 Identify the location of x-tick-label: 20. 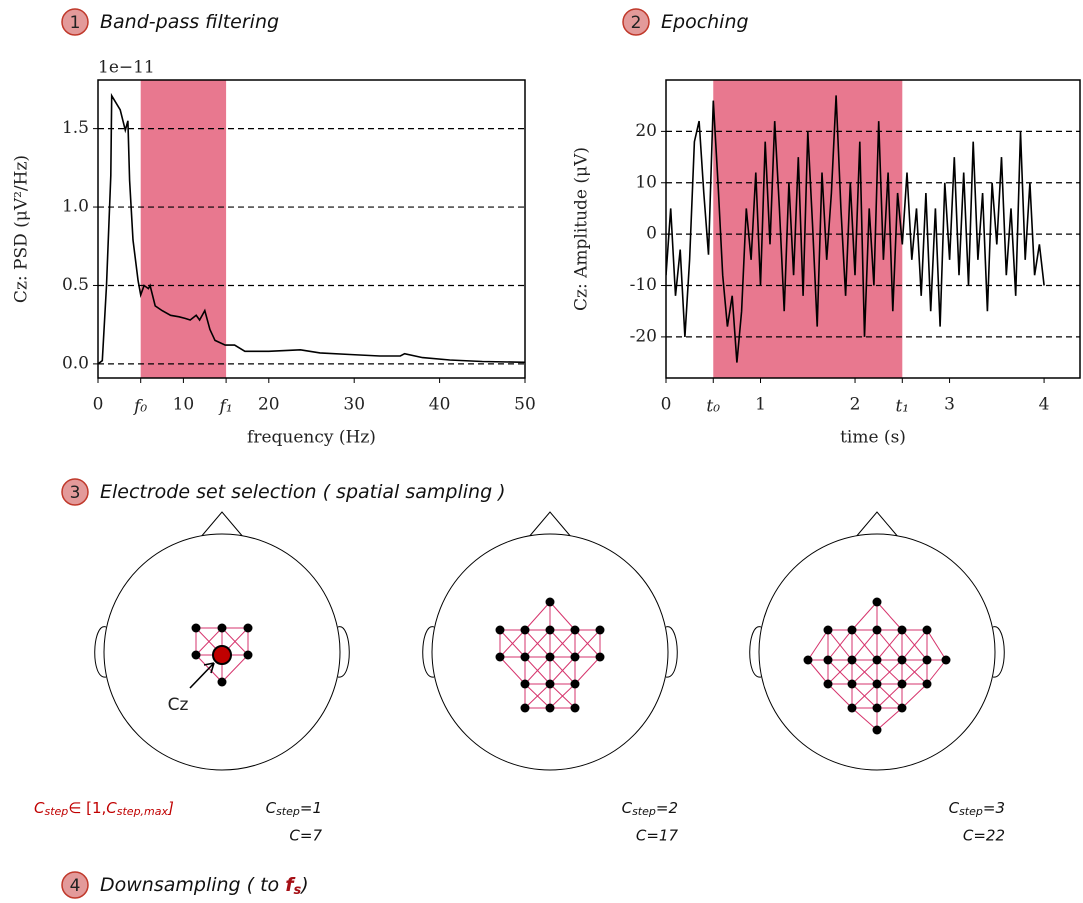
(269, 405).